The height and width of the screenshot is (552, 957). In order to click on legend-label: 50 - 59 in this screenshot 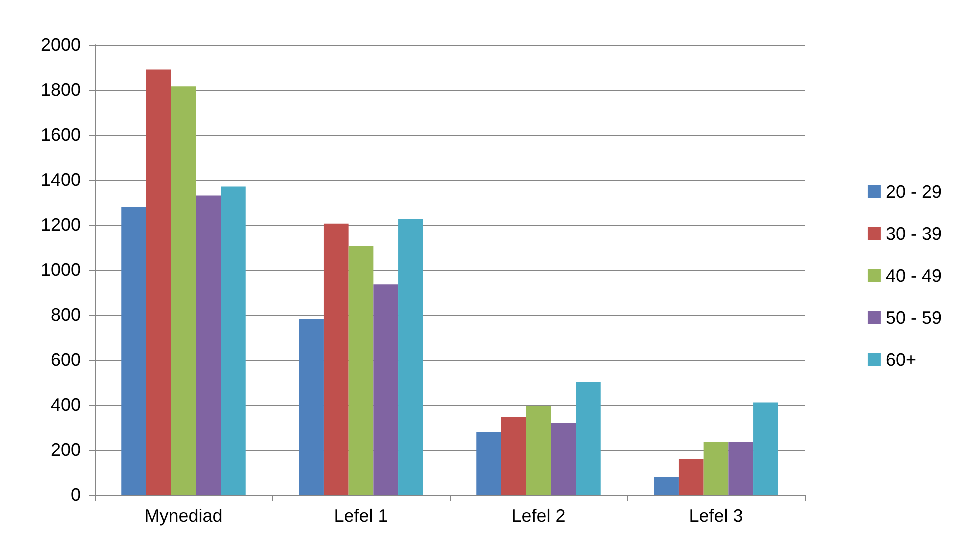, I will do `click(914, 318)`.